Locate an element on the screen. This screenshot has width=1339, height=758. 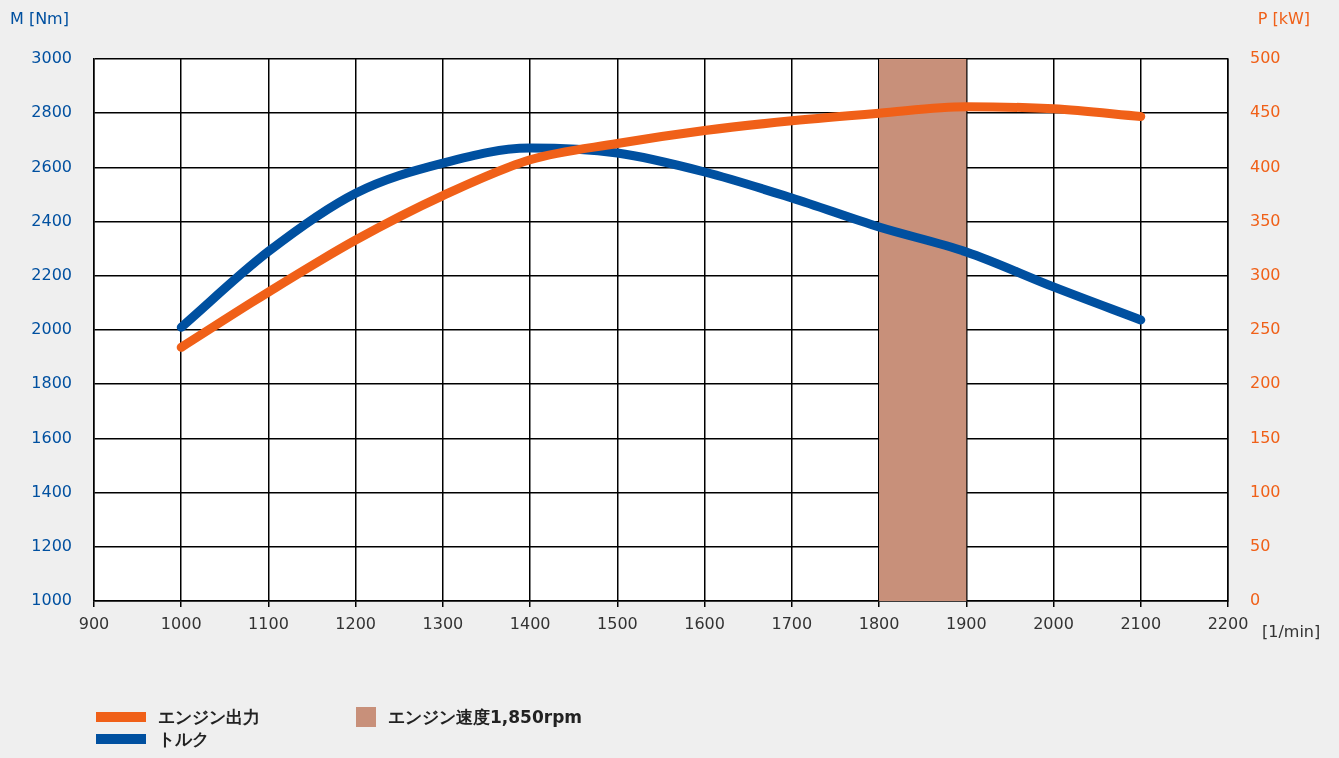
legend-label: トルク is located at coordinates (183, 739).